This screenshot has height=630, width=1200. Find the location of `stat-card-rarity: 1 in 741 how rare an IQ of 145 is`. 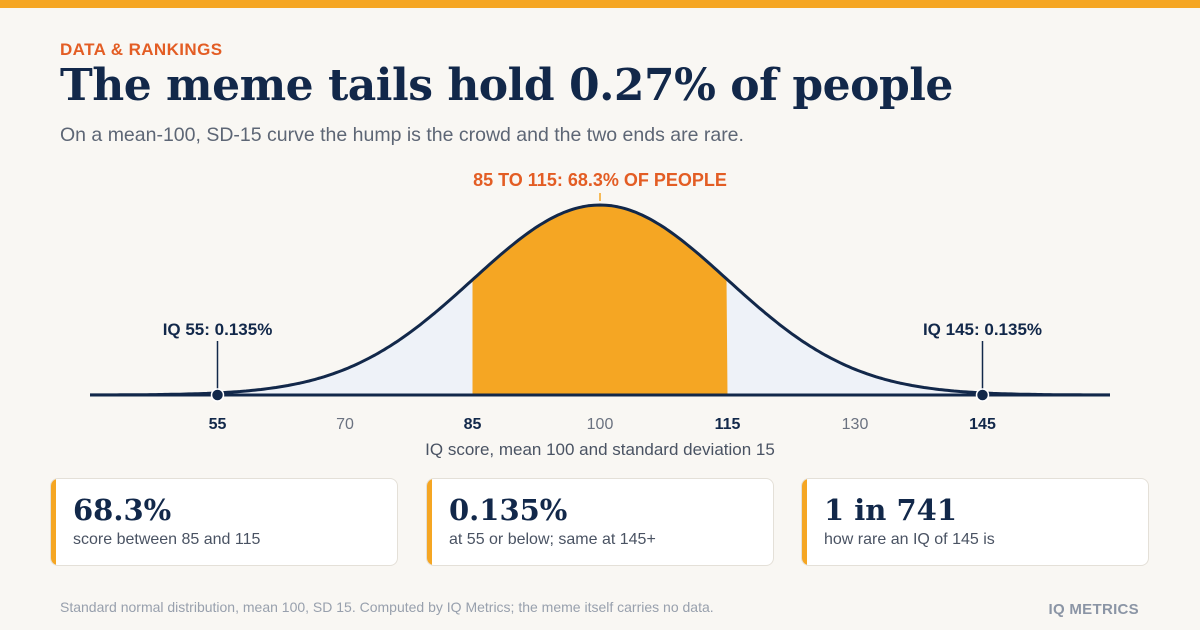

stat-card-rarity: 1 in 741 how rare an IQ of 145 is is located at coordinates (975, 522).